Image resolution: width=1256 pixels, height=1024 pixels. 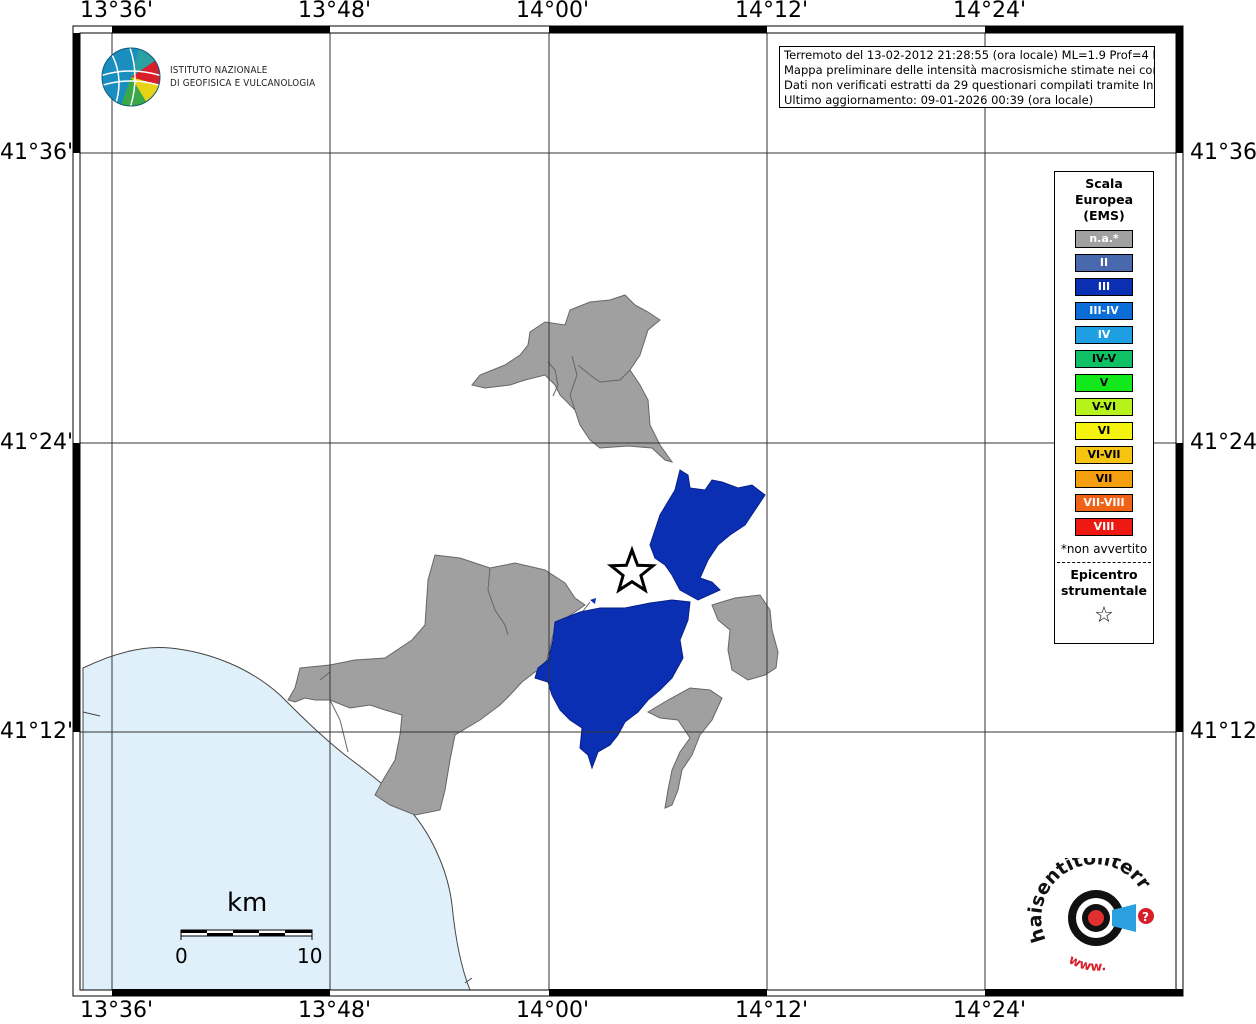 What do you see at coordinates (990, 1010) in the screenshot?
I see `lon-label-bottom-5: 14°24'` at bounding box center [990, 1010].